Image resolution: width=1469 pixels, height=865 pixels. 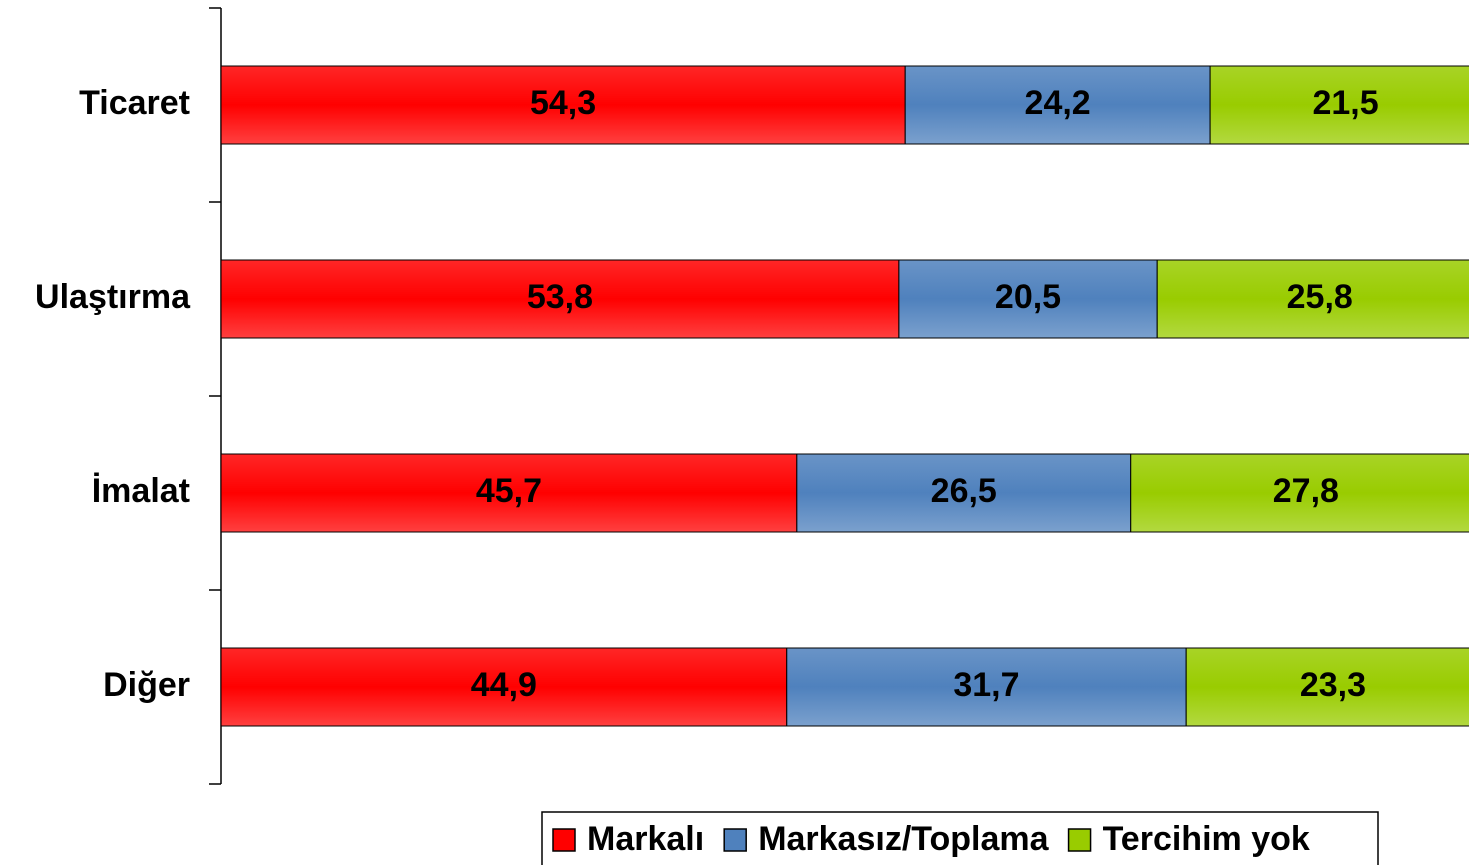 I want to click on category-label: Ticaret, so click(x=134, y=103).